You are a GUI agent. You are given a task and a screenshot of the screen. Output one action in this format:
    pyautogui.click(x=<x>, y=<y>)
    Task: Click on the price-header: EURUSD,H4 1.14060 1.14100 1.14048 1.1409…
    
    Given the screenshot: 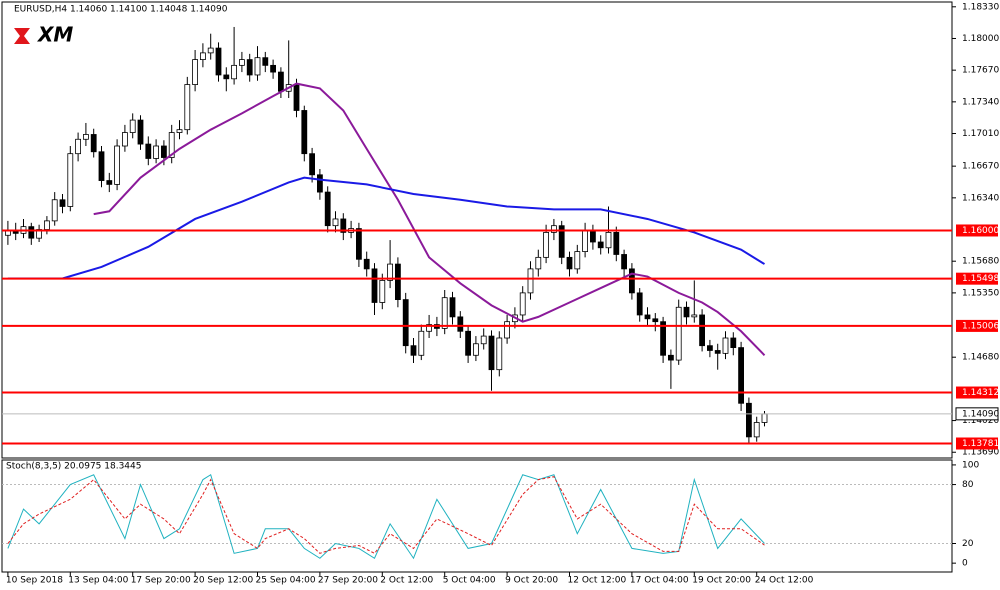 What is the action you would take?
    pyautogui.click(x=121, y=10)
    